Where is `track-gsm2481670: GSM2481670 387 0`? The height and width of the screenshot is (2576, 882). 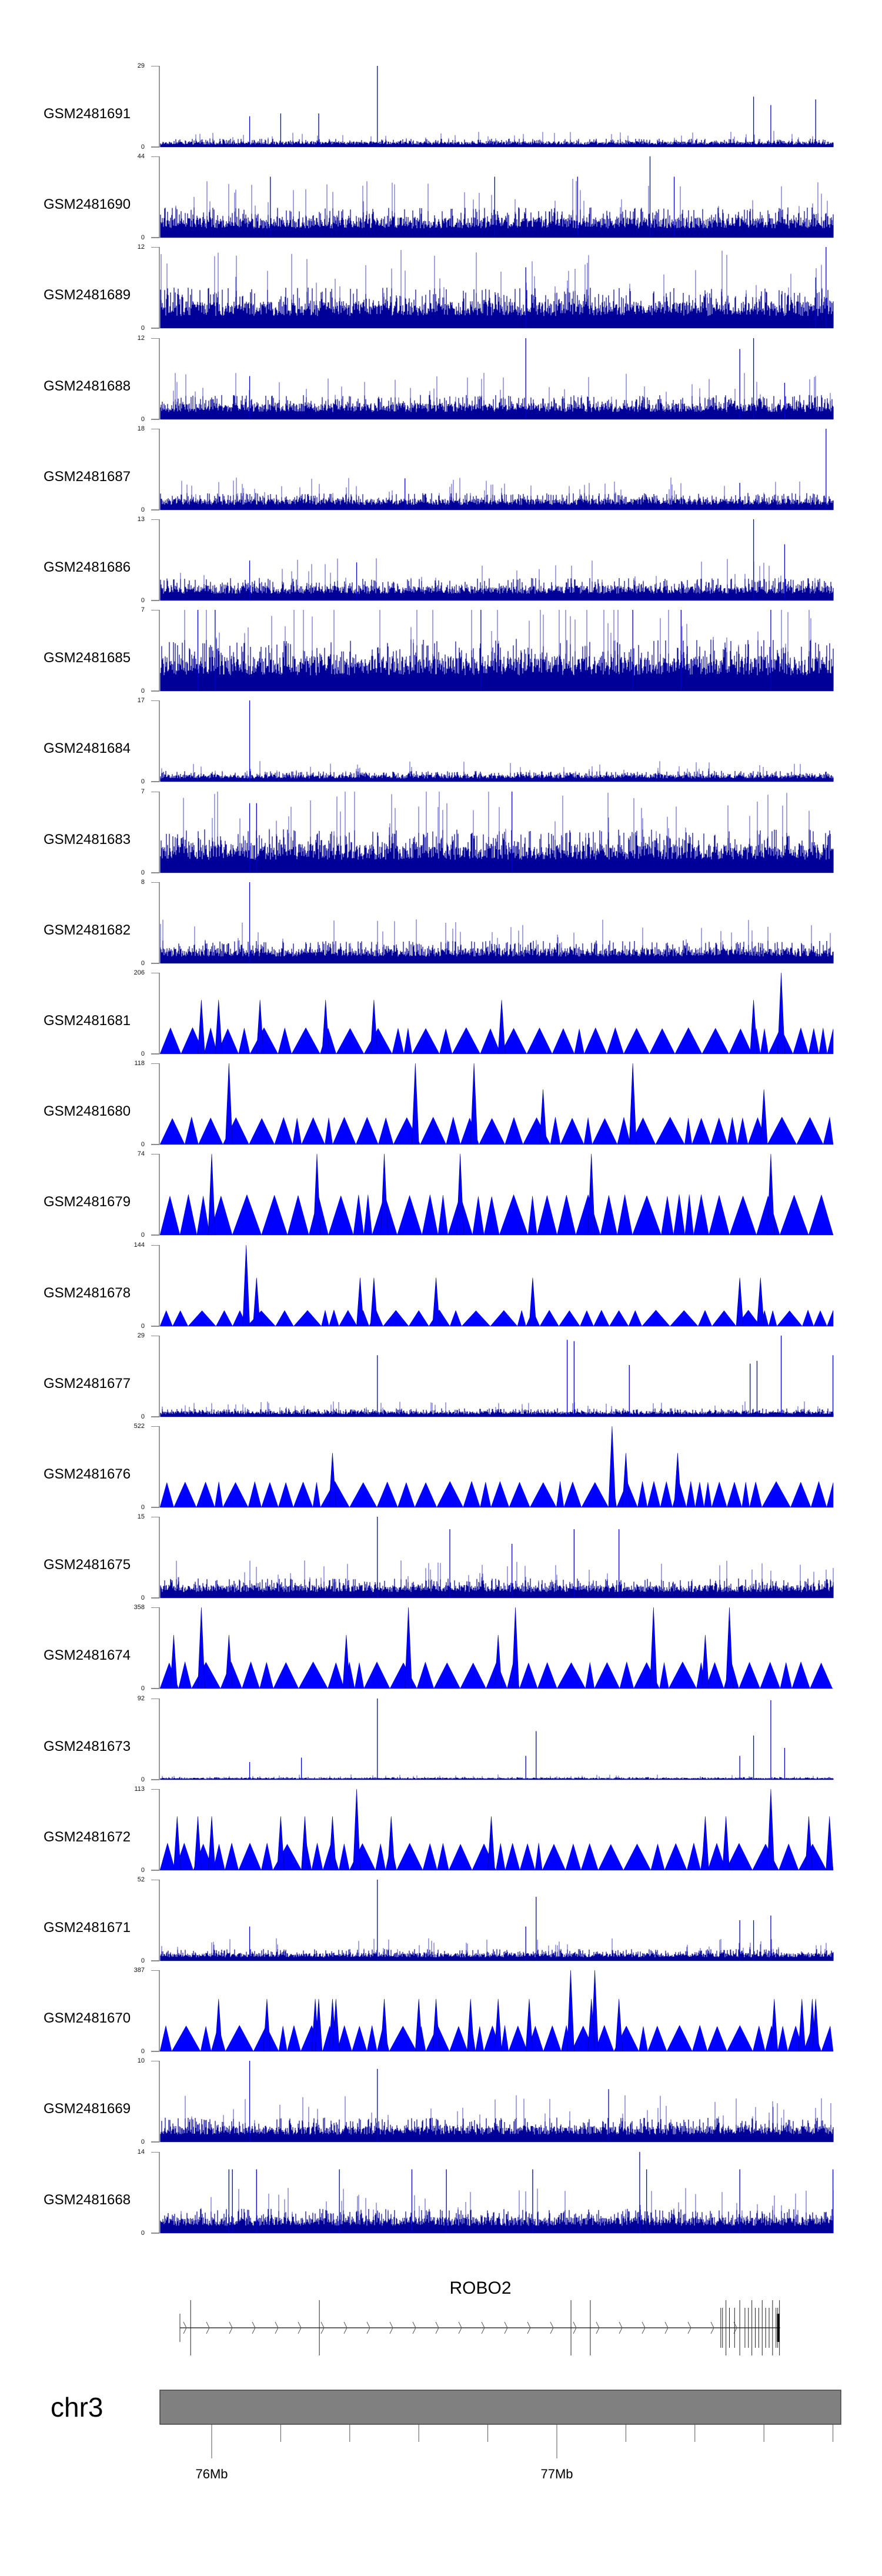 track-gsm2481670: GSM2481670 387 0 is located at coordinates (441, 2014).